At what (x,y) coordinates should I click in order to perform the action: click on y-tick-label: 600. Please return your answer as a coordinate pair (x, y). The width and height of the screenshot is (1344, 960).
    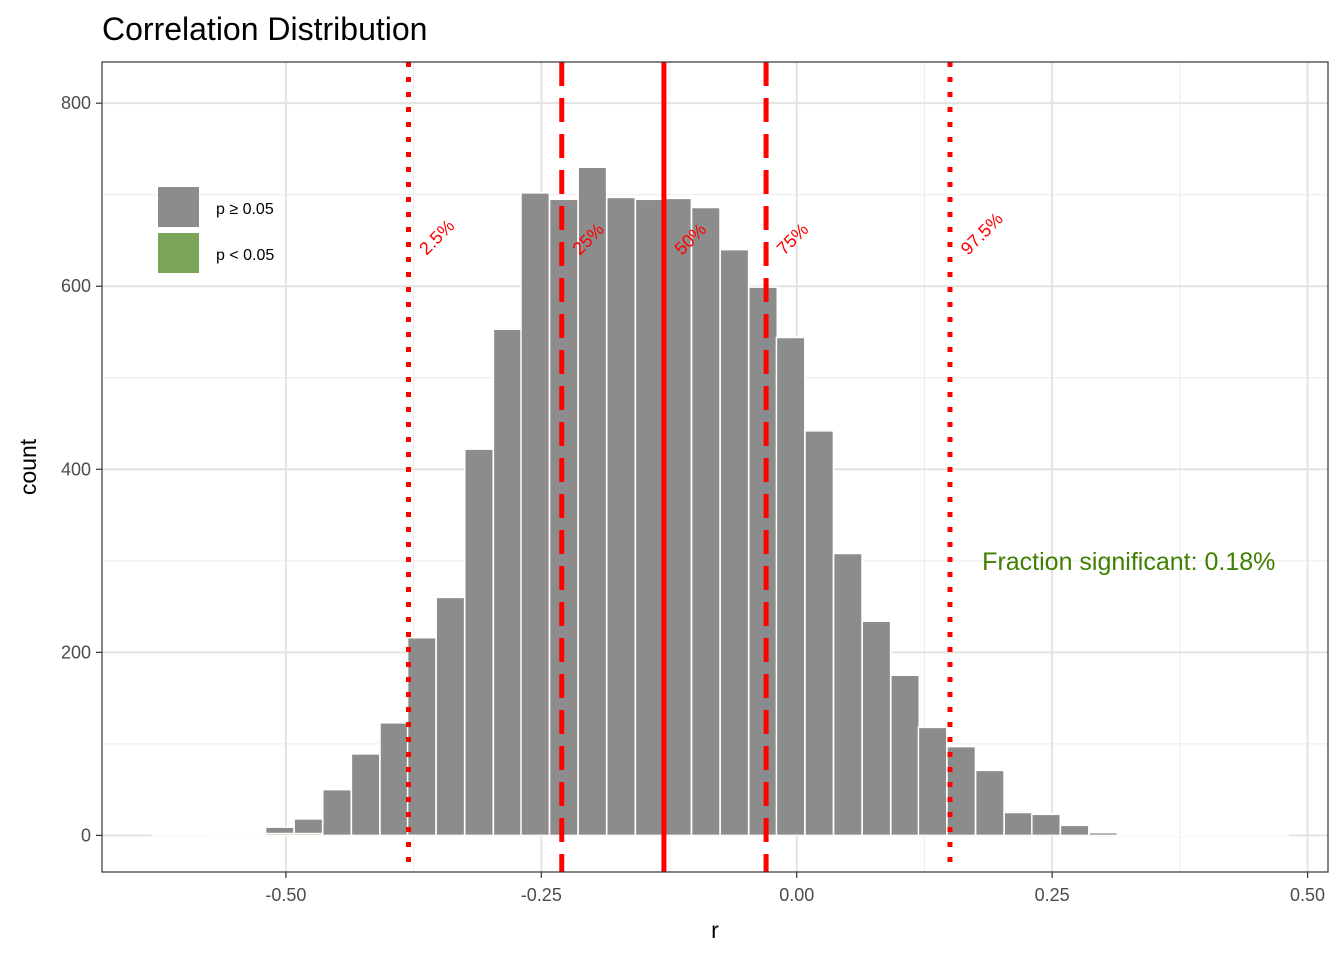
    Looking at the image, I should click on (76, 286).